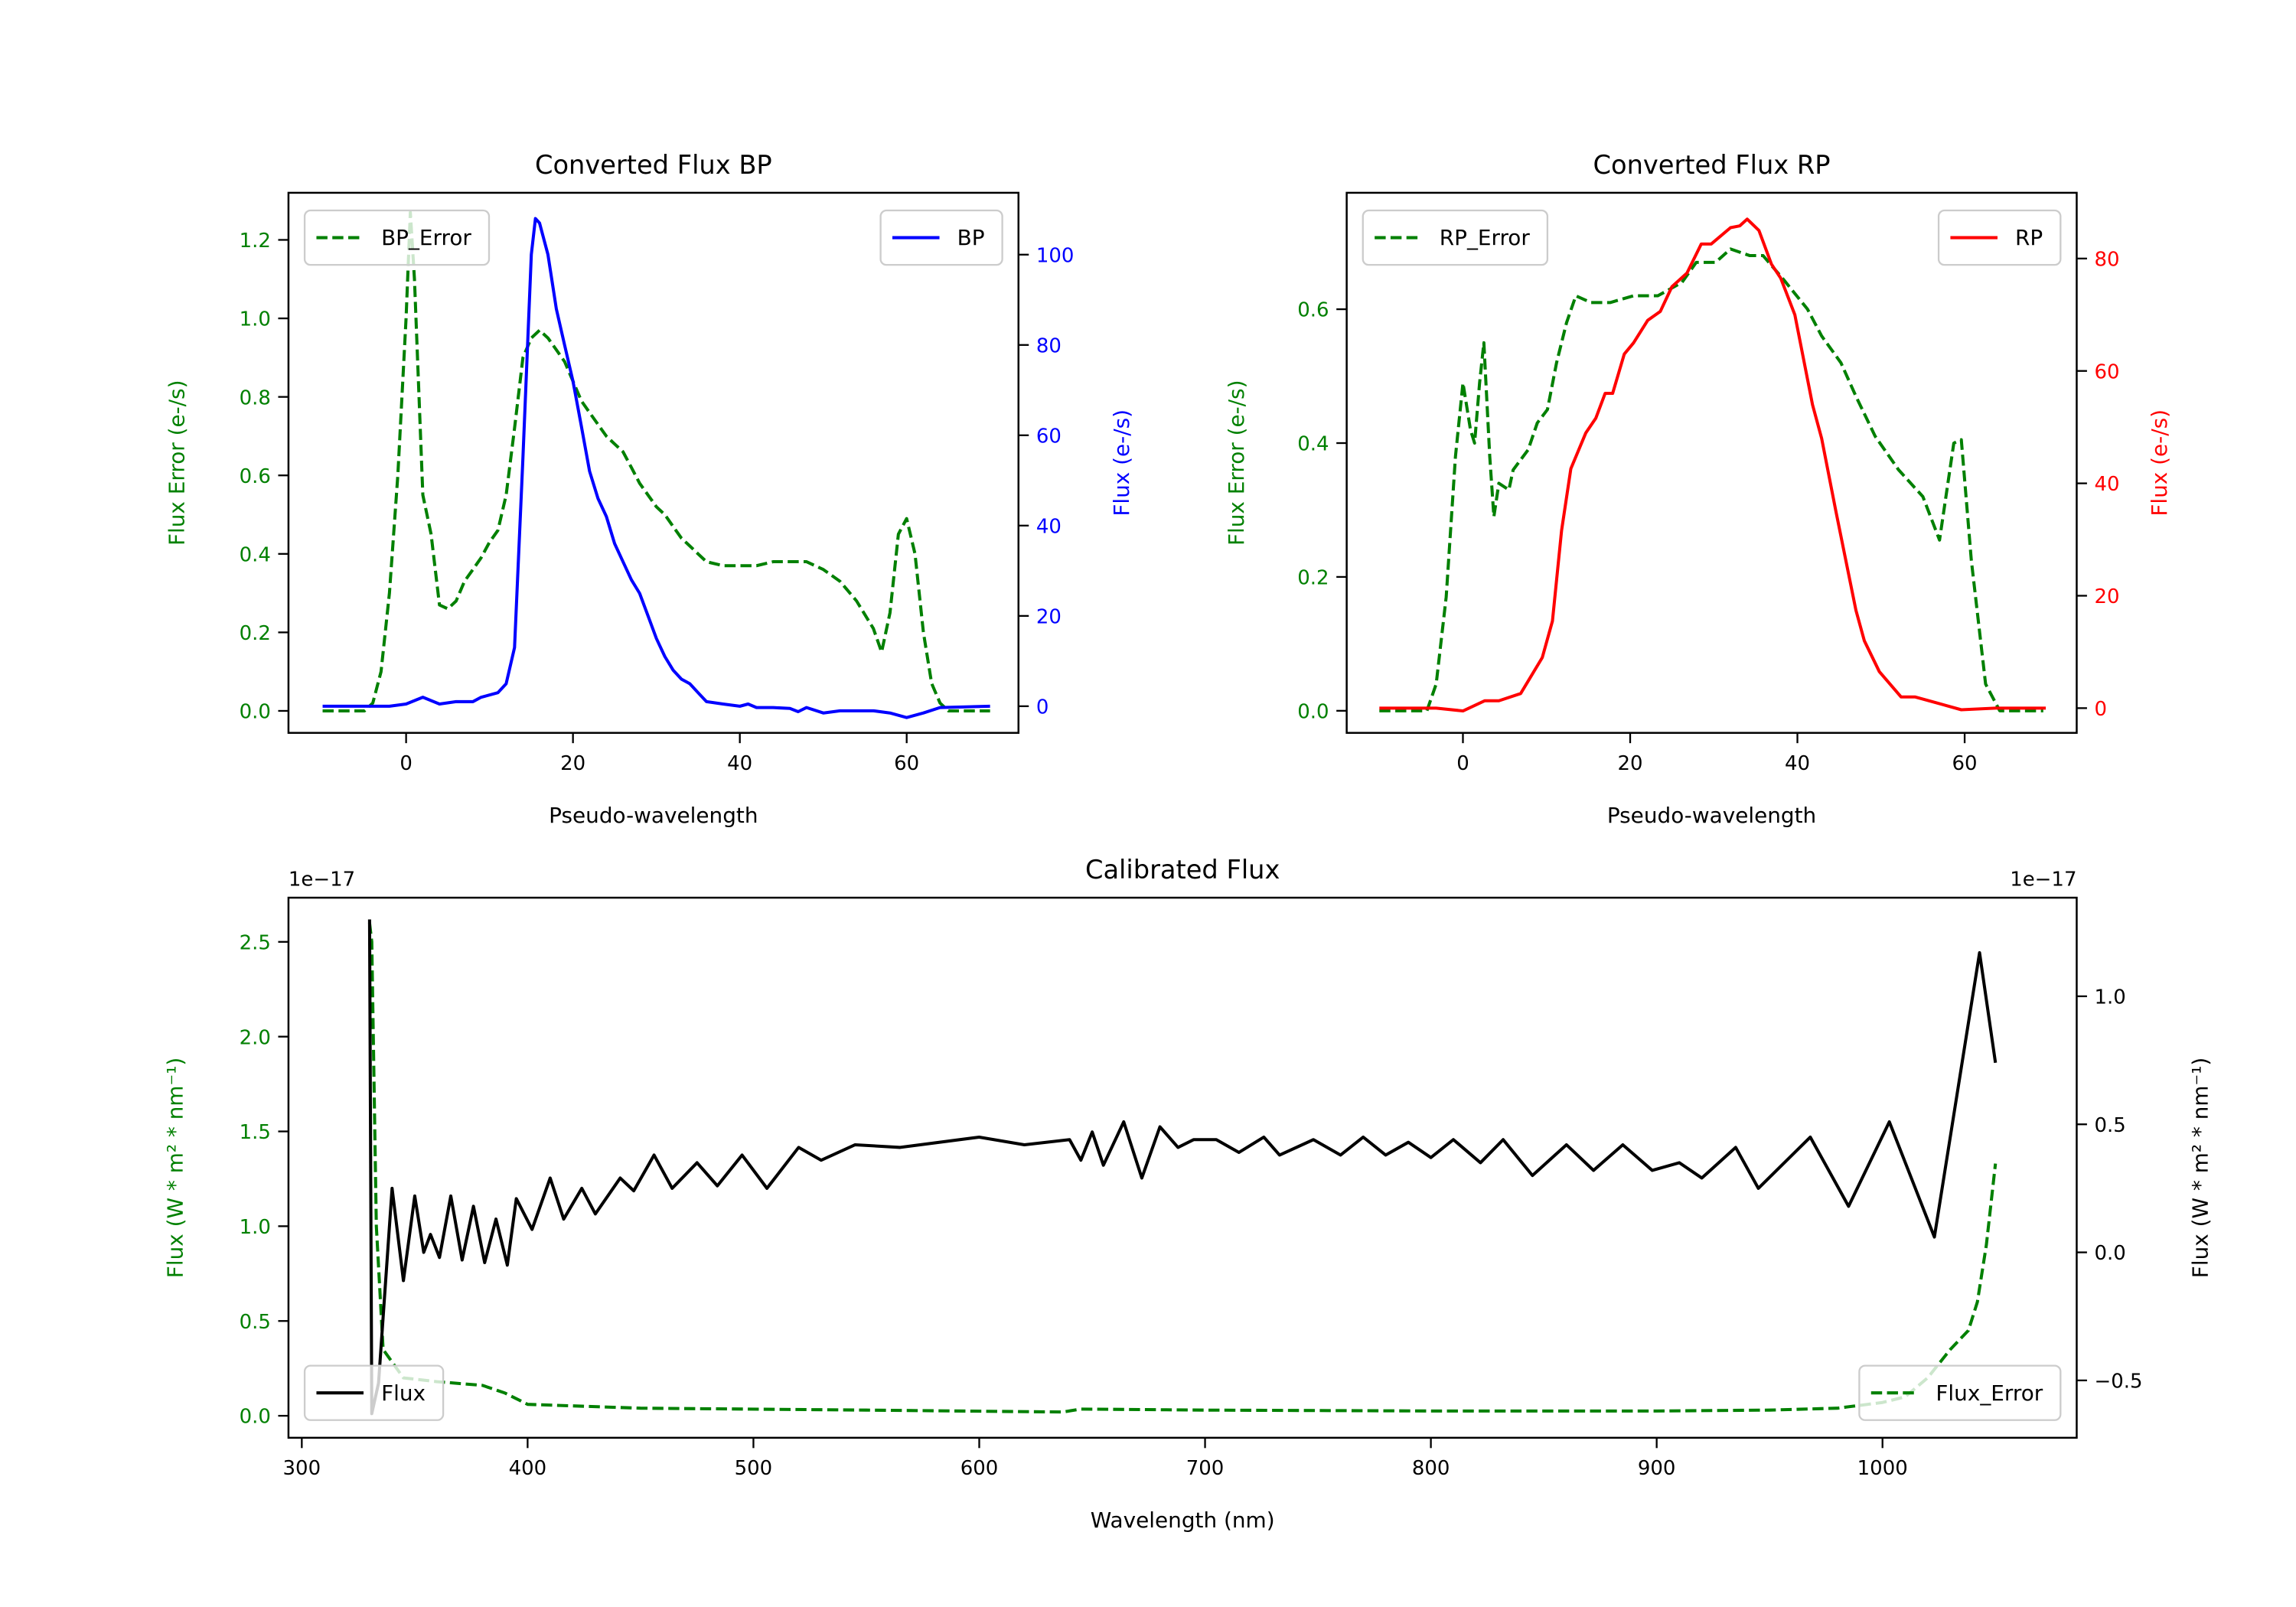 This screenshot has width=2296, height=1607. What do you see at coordinates (302, 1468) in the screenshot?
I see `x-tick-label: 300` at bounding box center [302, 1468].